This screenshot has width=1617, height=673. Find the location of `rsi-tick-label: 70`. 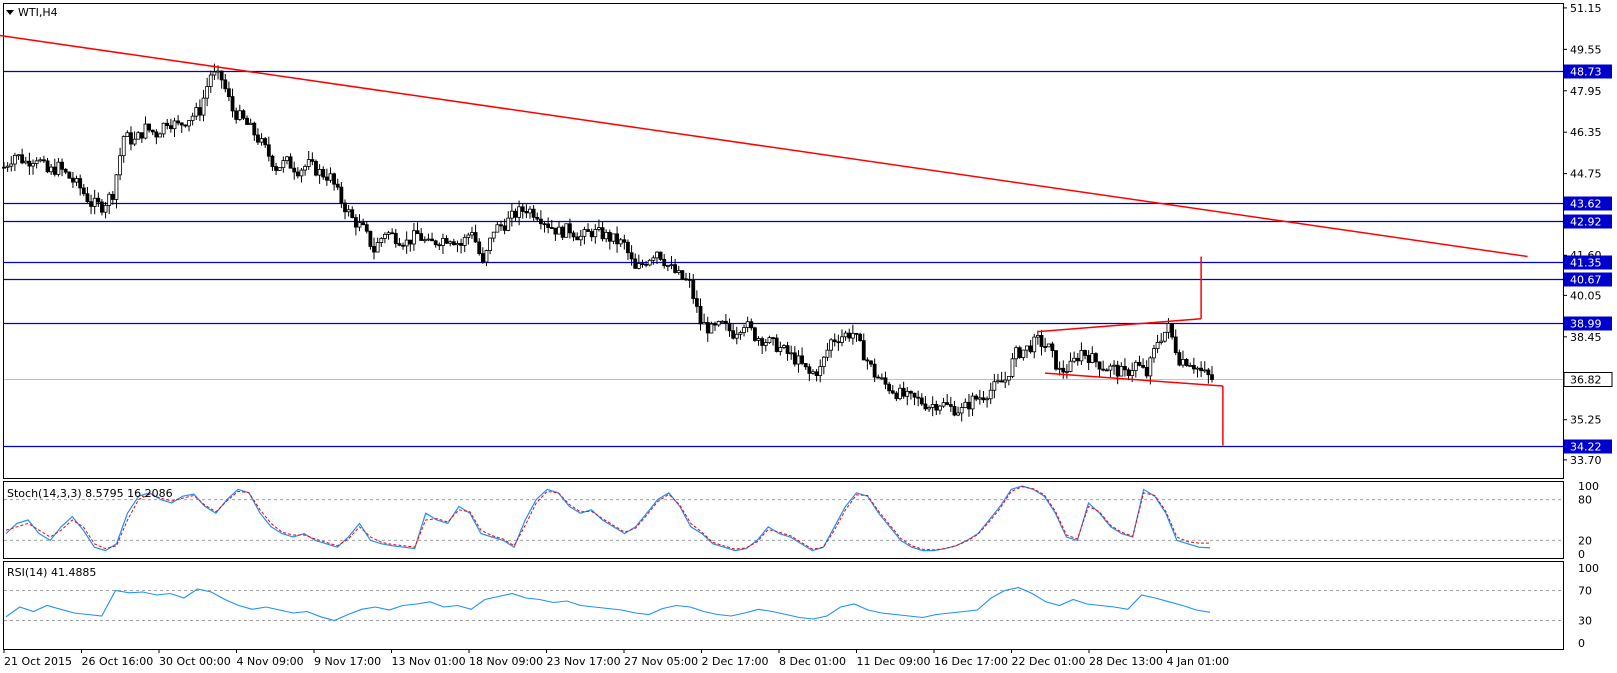

rsi-tick-label: 70 is located at coordinates (1585, 591).